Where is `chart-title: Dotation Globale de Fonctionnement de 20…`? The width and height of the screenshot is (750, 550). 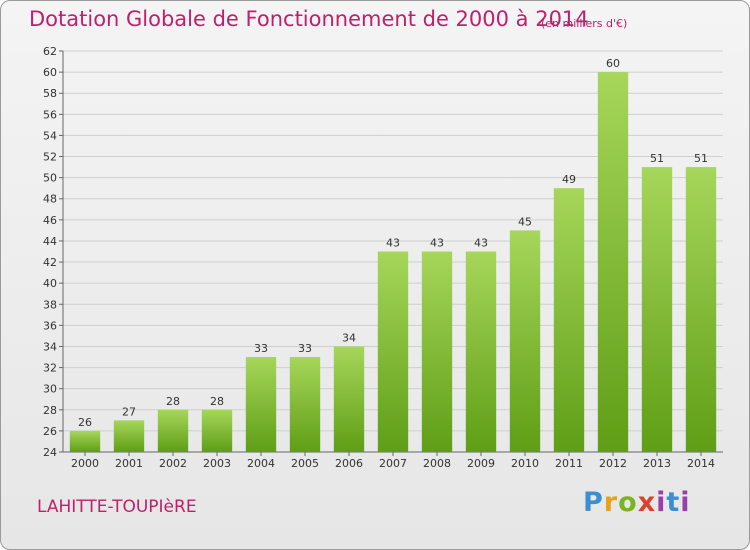
chart-title: Dotation Globale de Fonctionnement de 20… is located at coordinates (309, 19).